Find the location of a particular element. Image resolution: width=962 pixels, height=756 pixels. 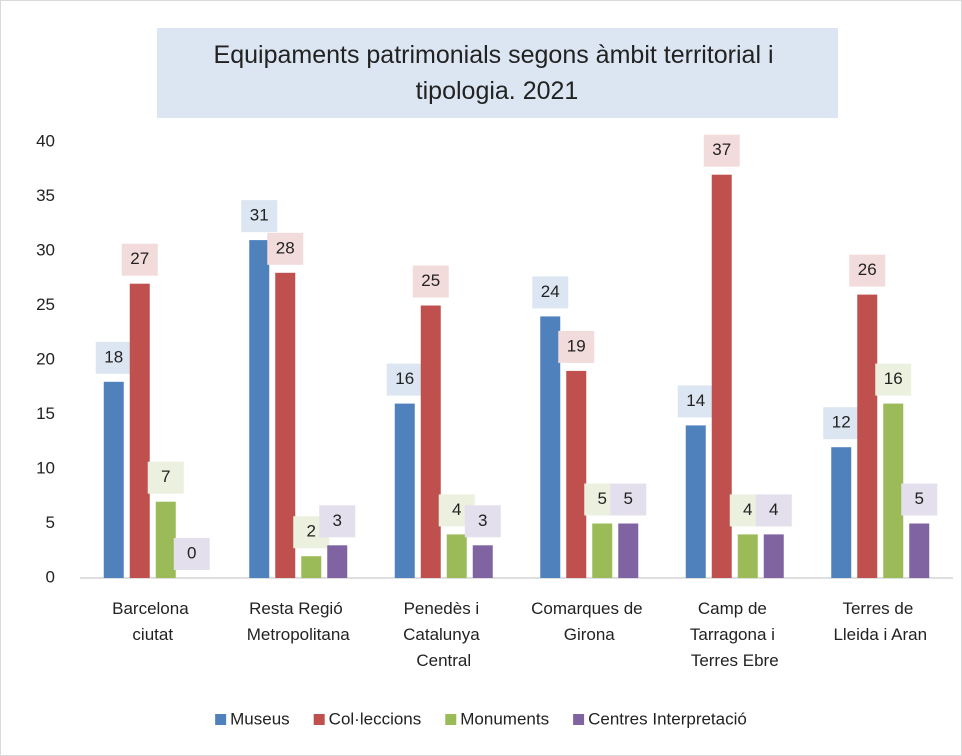

legend-label: Centres Interpretació is located at coordinates (667, 718).